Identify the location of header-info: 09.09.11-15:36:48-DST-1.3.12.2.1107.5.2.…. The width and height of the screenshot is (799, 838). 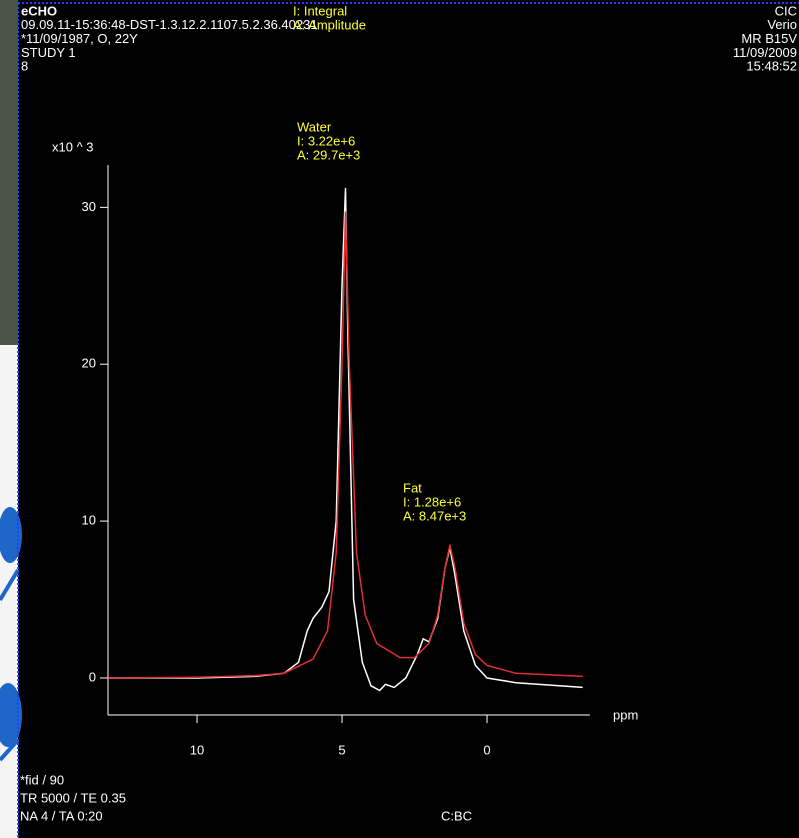
(169, 24).